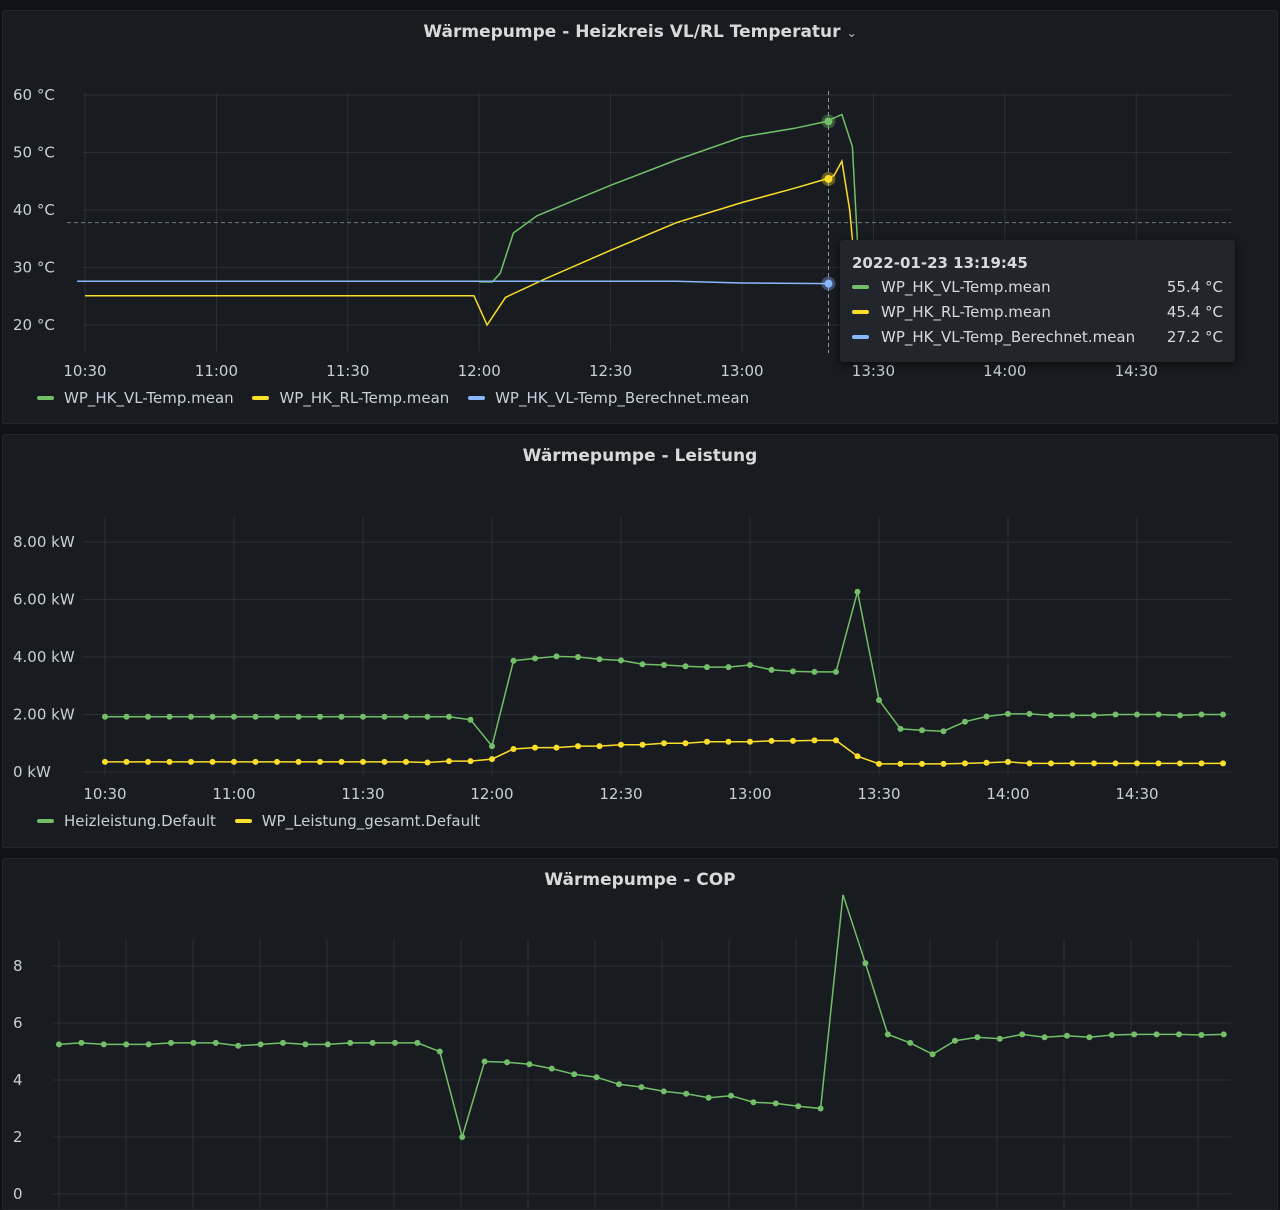  Describe the element at coordinates (347, 371) in the screenshot. I see `x-tick-label: 11:30` at that location.